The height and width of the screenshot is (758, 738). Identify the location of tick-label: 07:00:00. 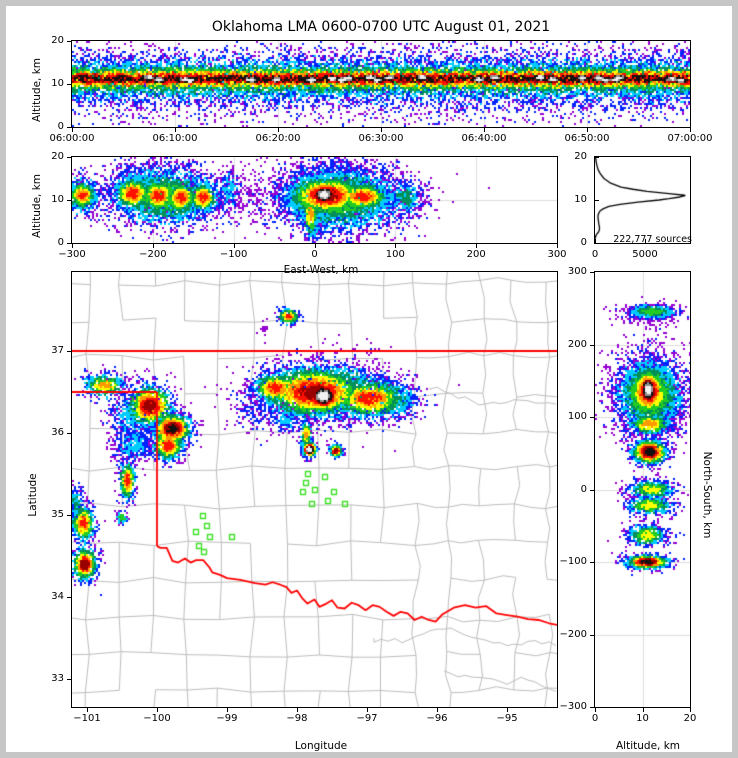
(690, 138).